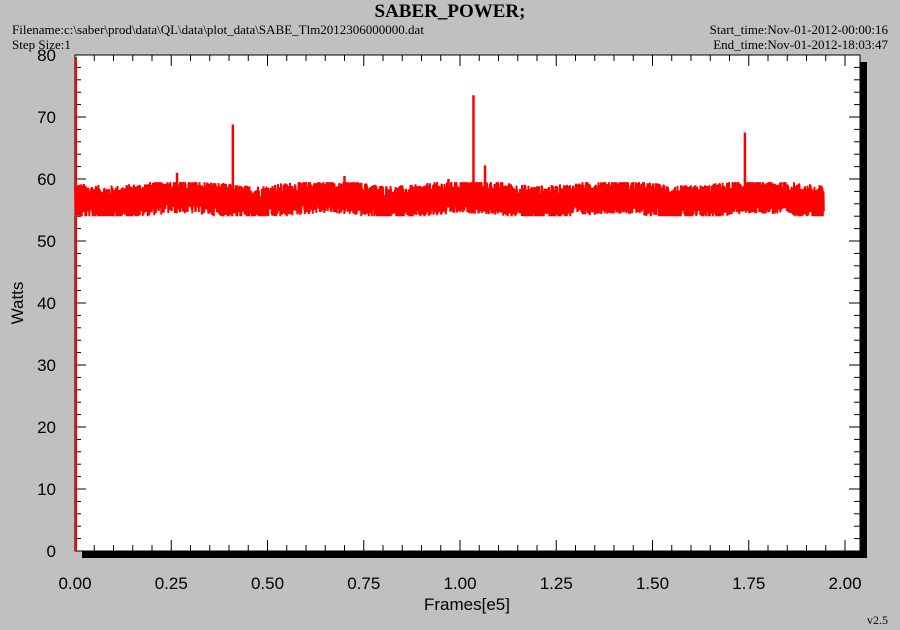  I want to click on x-tick-label: 1.50, so click(652, 583).